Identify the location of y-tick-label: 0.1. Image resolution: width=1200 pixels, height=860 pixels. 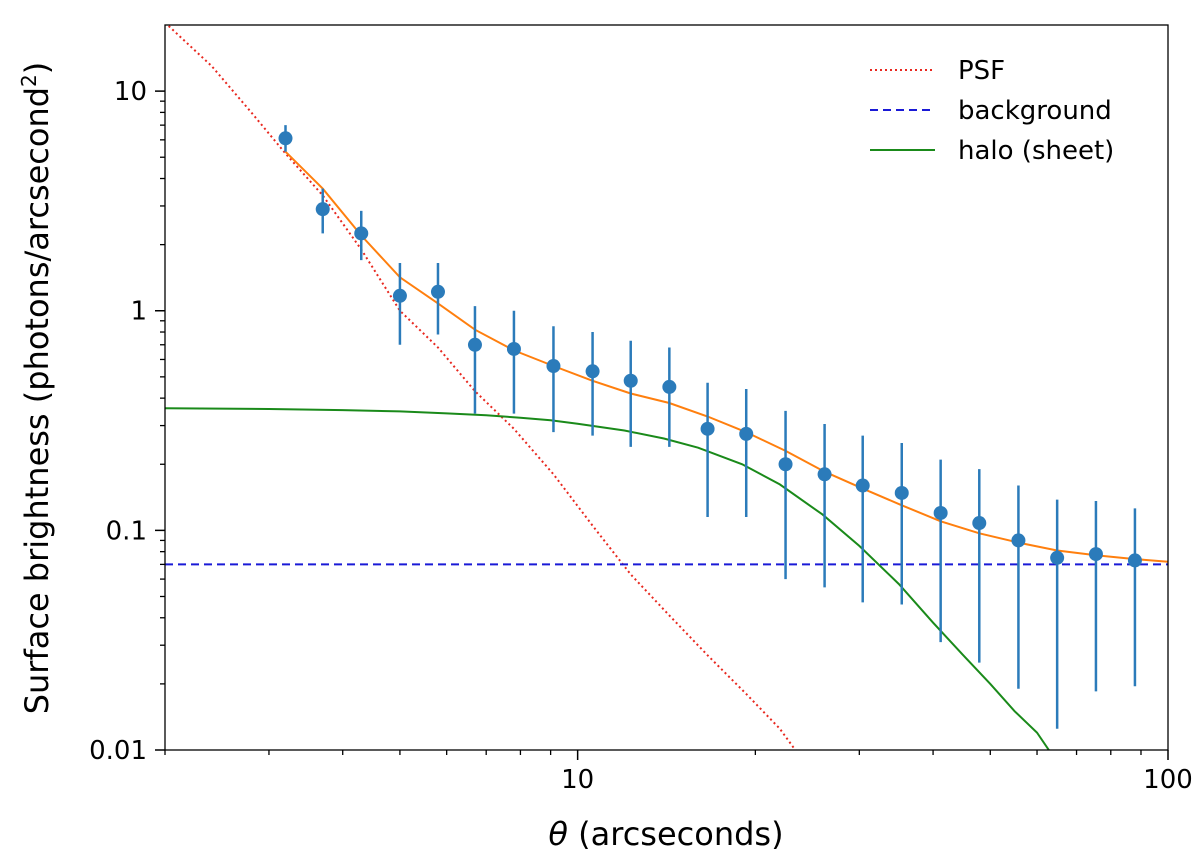
(126, 531).